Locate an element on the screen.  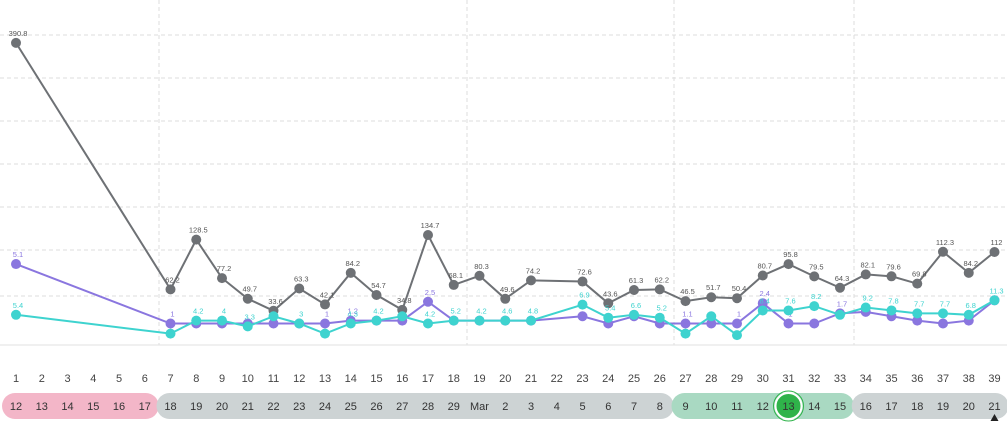
data-label: 33.6 is located at coordinates (275, 301).